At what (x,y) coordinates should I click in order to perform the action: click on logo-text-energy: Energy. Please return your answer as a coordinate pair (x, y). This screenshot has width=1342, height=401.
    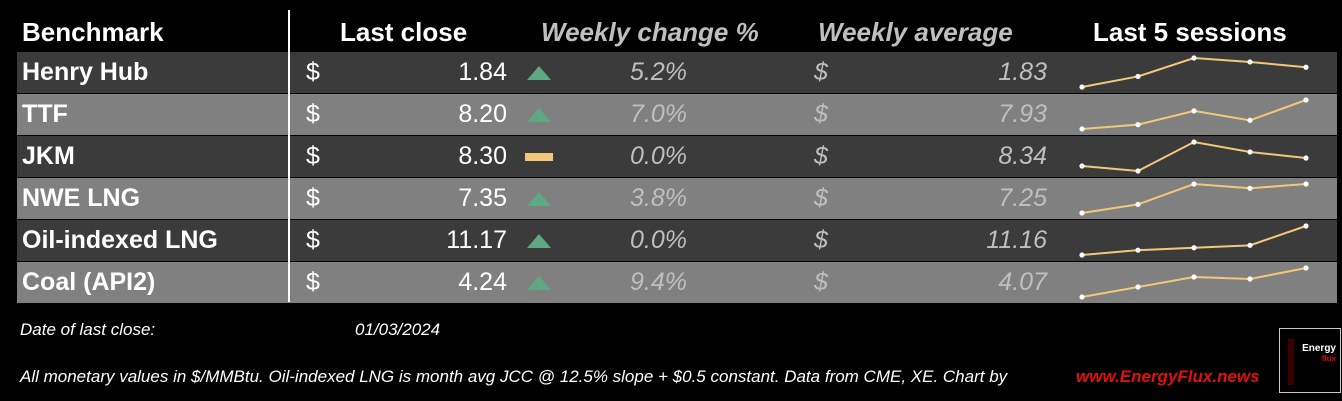
    Looking at the image, I should click on (1319, 348).